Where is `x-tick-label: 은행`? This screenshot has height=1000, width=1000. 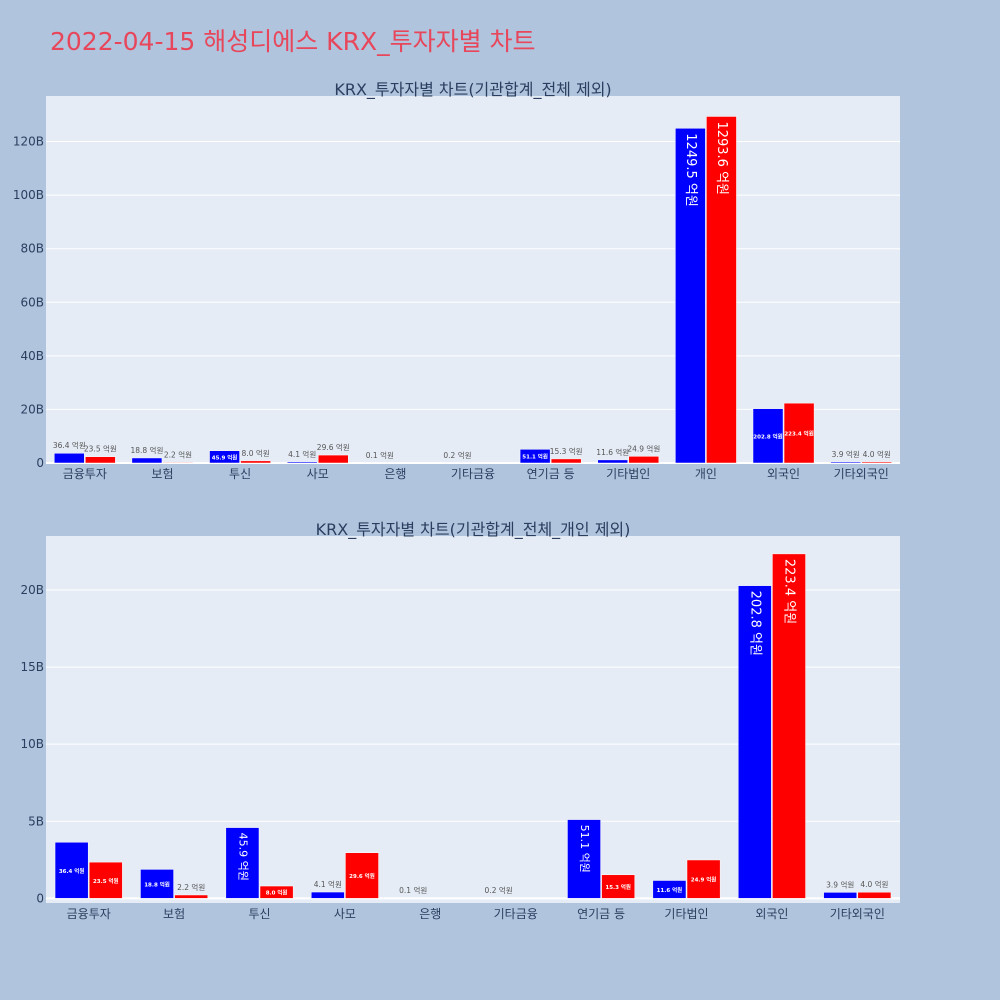
x-tick-label: 은행 is located at coordinates (395, 473).